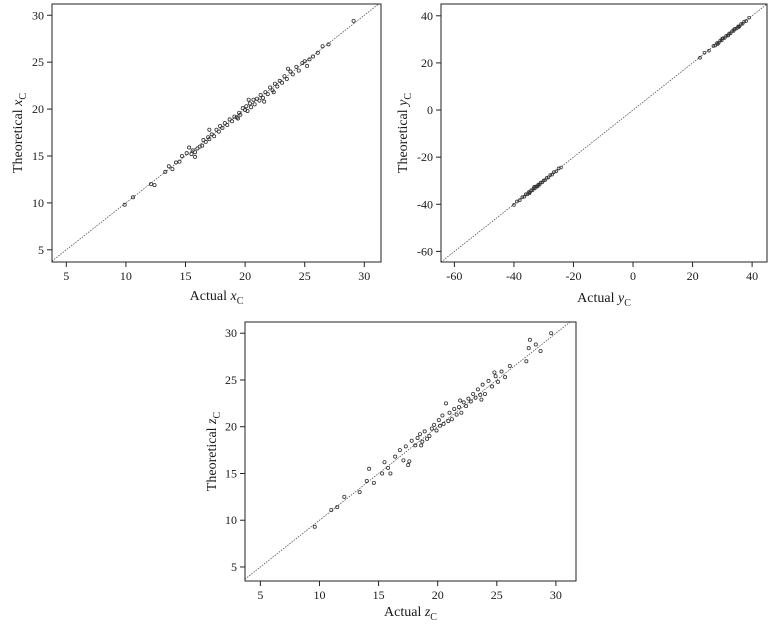  Describe the element at coordinates (214, 451) in the screenshot. I see `y-axis-title: Theoretical zC` at that location.